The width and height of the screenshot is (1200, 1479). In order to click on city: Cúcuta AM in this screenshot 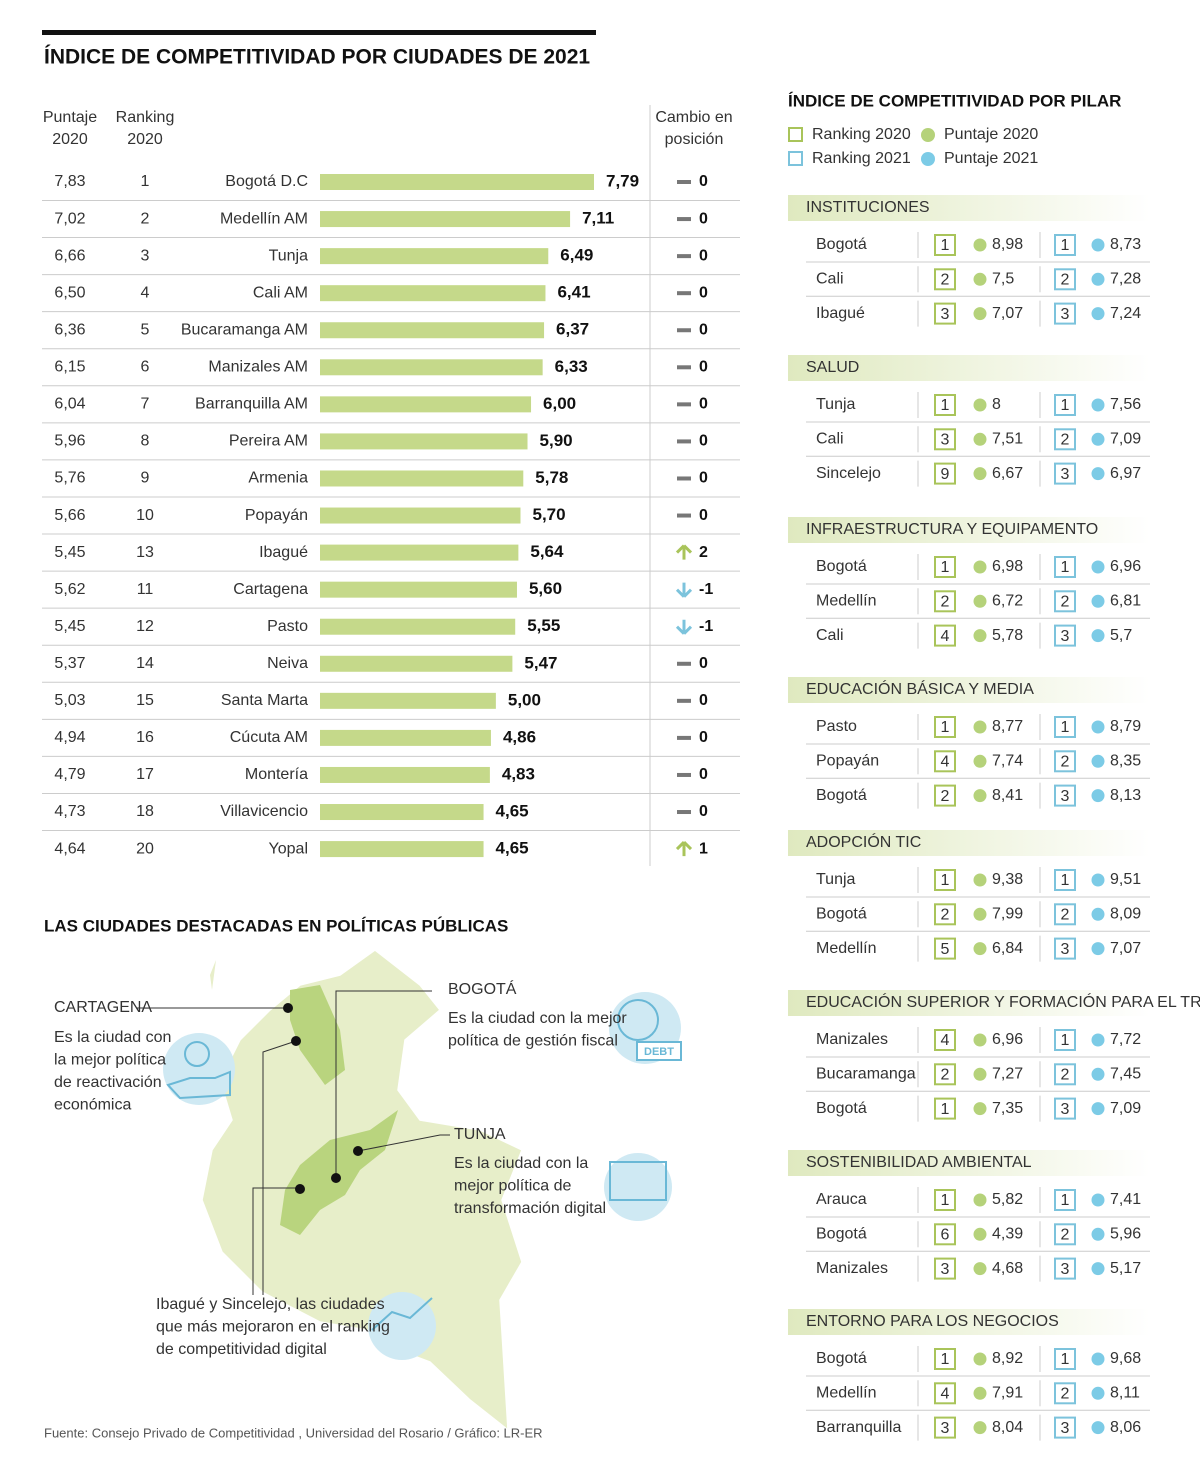, I will do `click(269, 737)`.